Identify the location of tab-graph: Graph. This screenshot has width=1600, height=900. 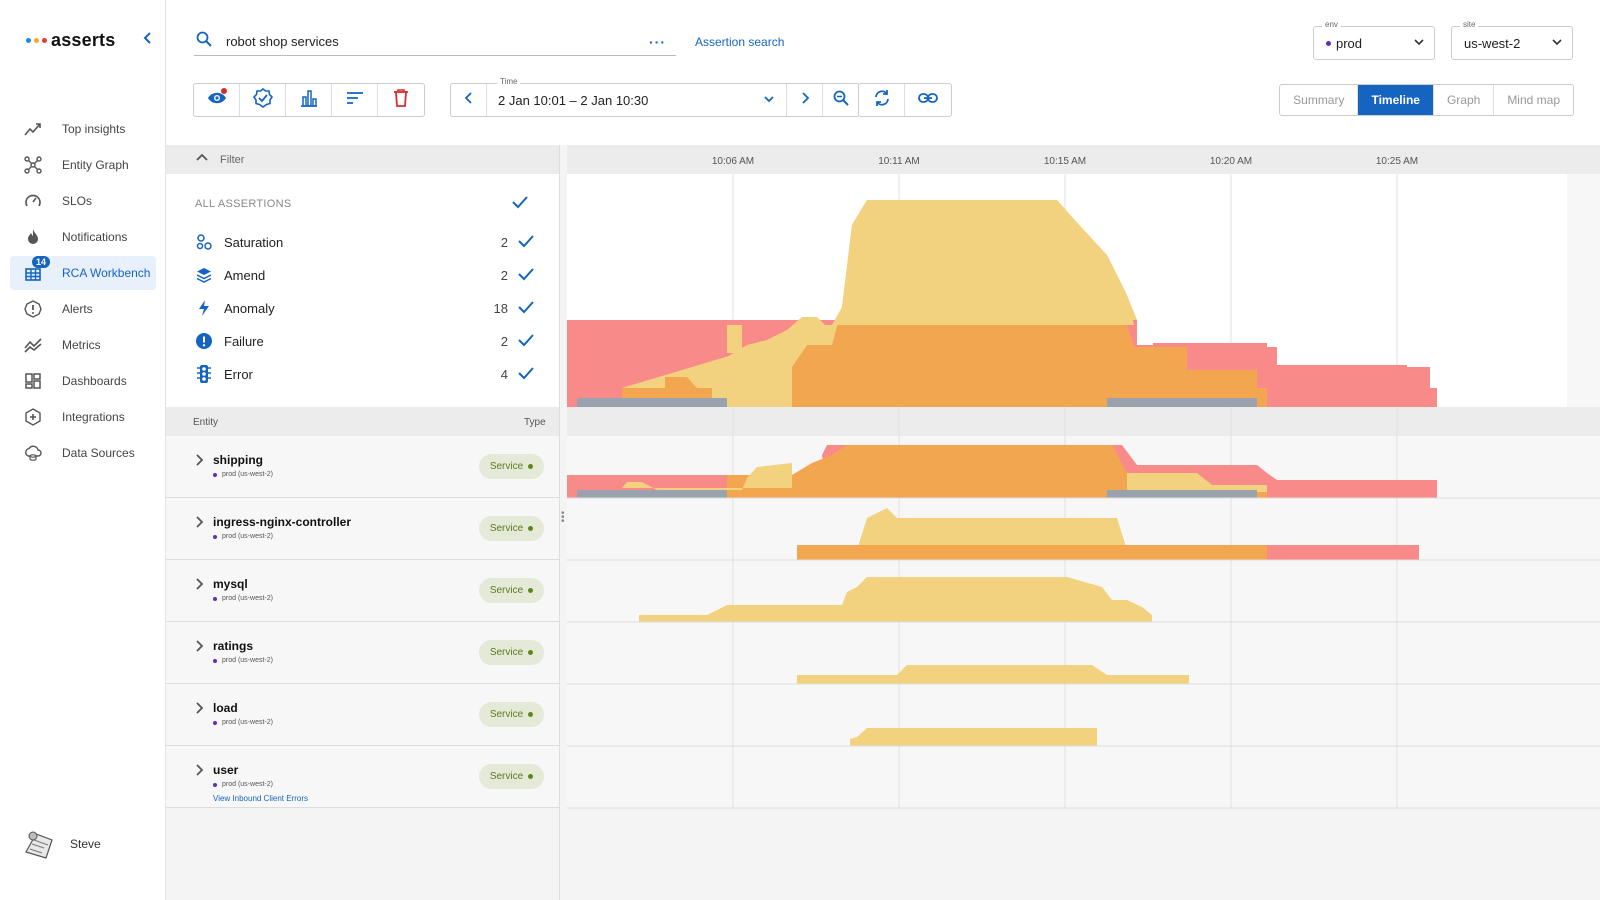
(1464, 100).